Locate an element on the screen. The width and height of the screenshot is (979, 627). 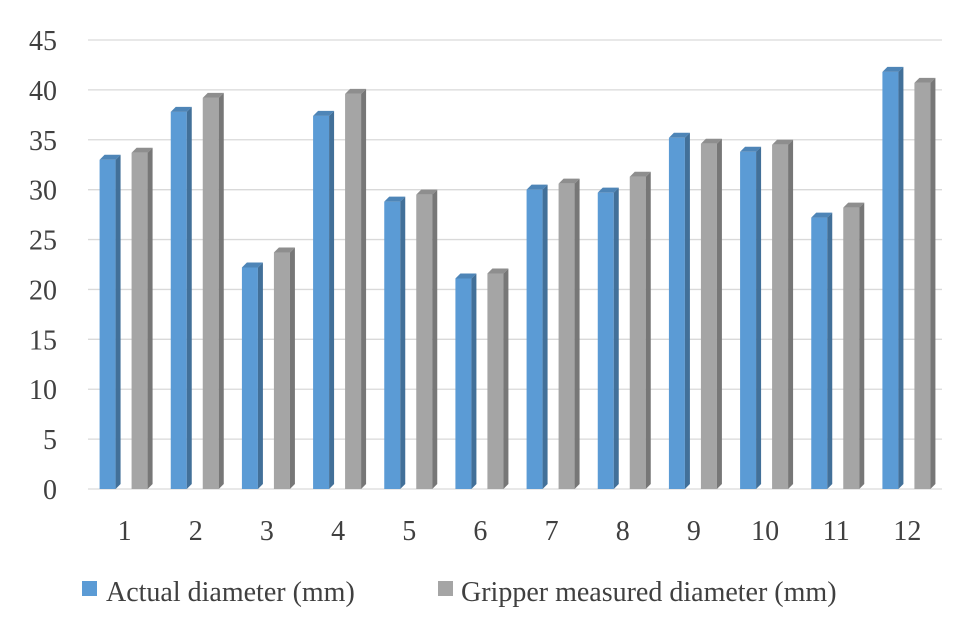
x-axis-tick-labels: 1 2 3 4 5 6 7 8 9 10 11 12 is located at coordinates (520, 531).